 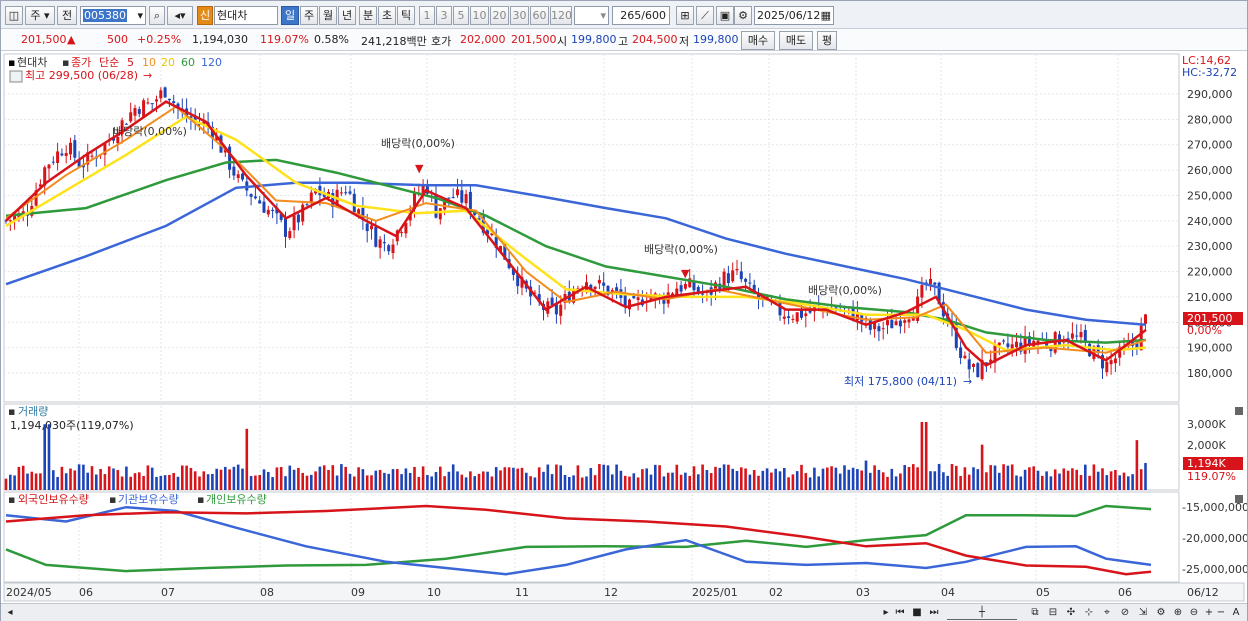 What do you see at coordinates (368, 15) in the screenshot?
I see `period-minute: 분` at bounding box center [368, 15].